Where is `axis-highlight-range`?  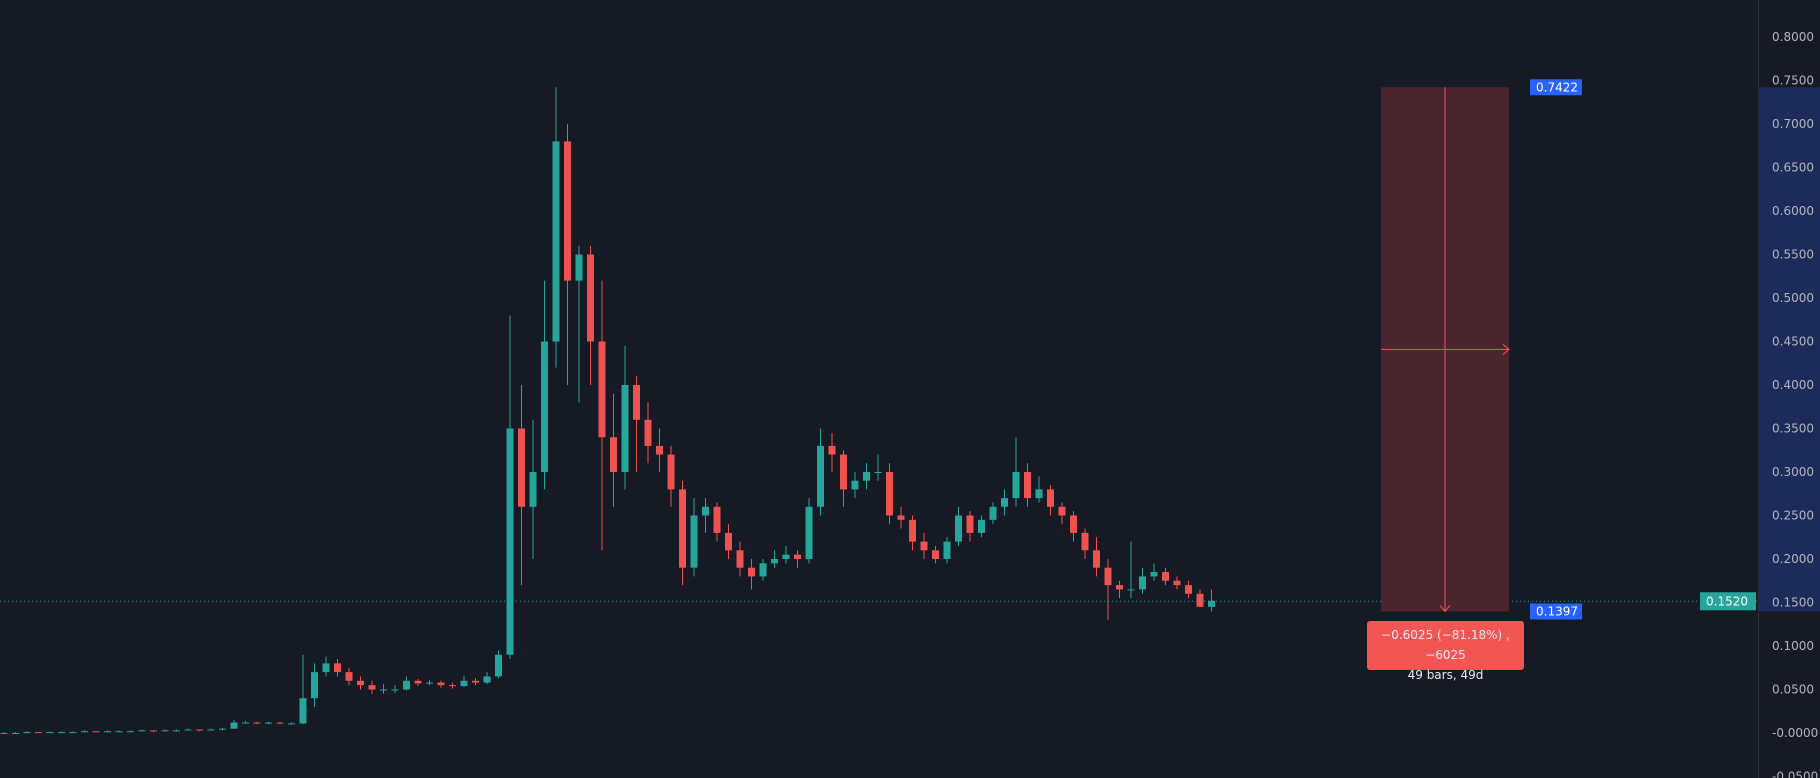
axis-highlight-range is located at coordinates (1789, 349).